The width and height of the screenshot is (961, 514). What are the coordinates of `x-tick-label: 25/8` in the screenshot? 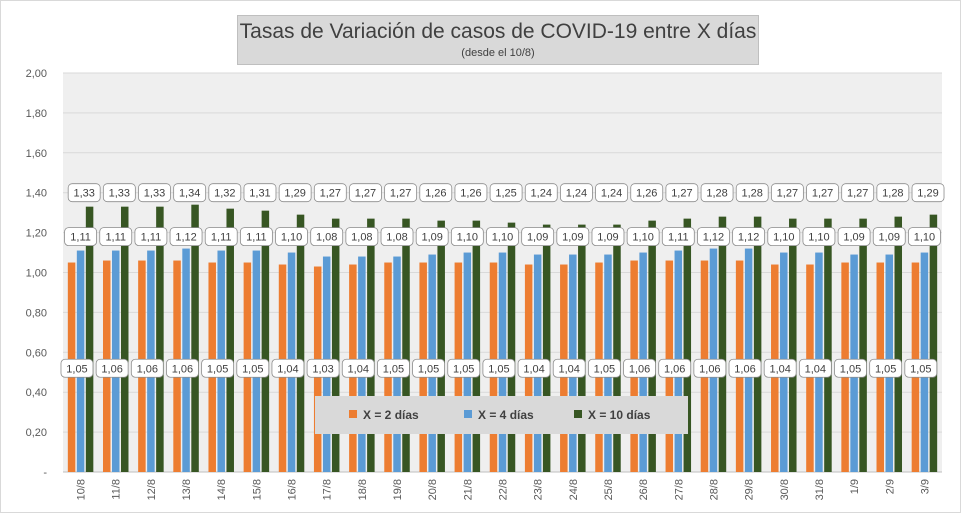 It's located at (609, 489).